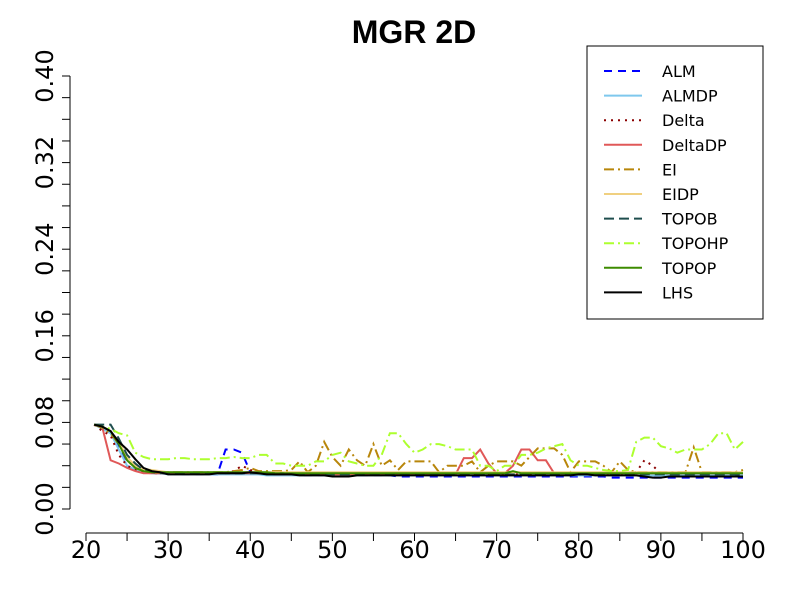  I want to click on series-line-deltadp, so click(418, 449).